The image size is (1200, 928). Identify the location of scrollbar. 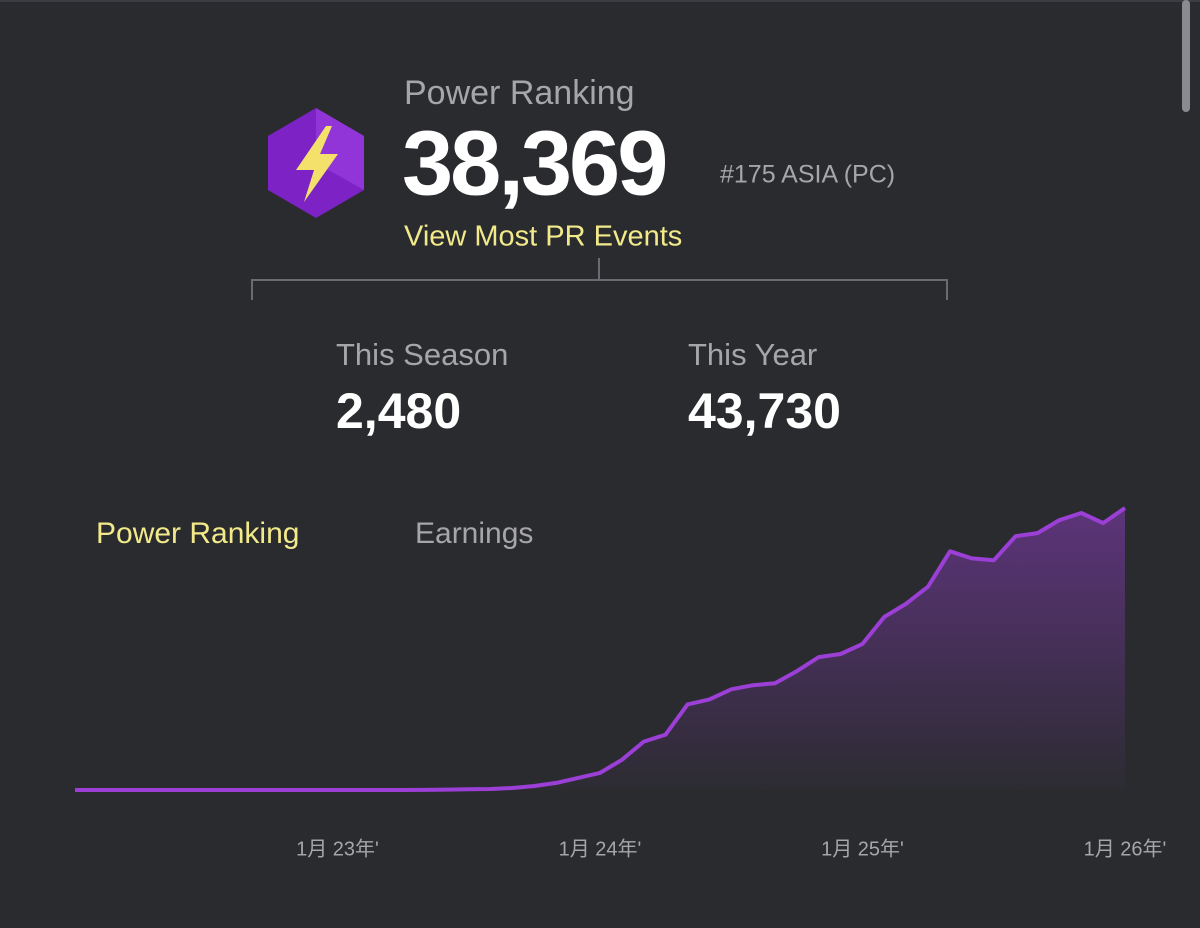
(1186, 56).